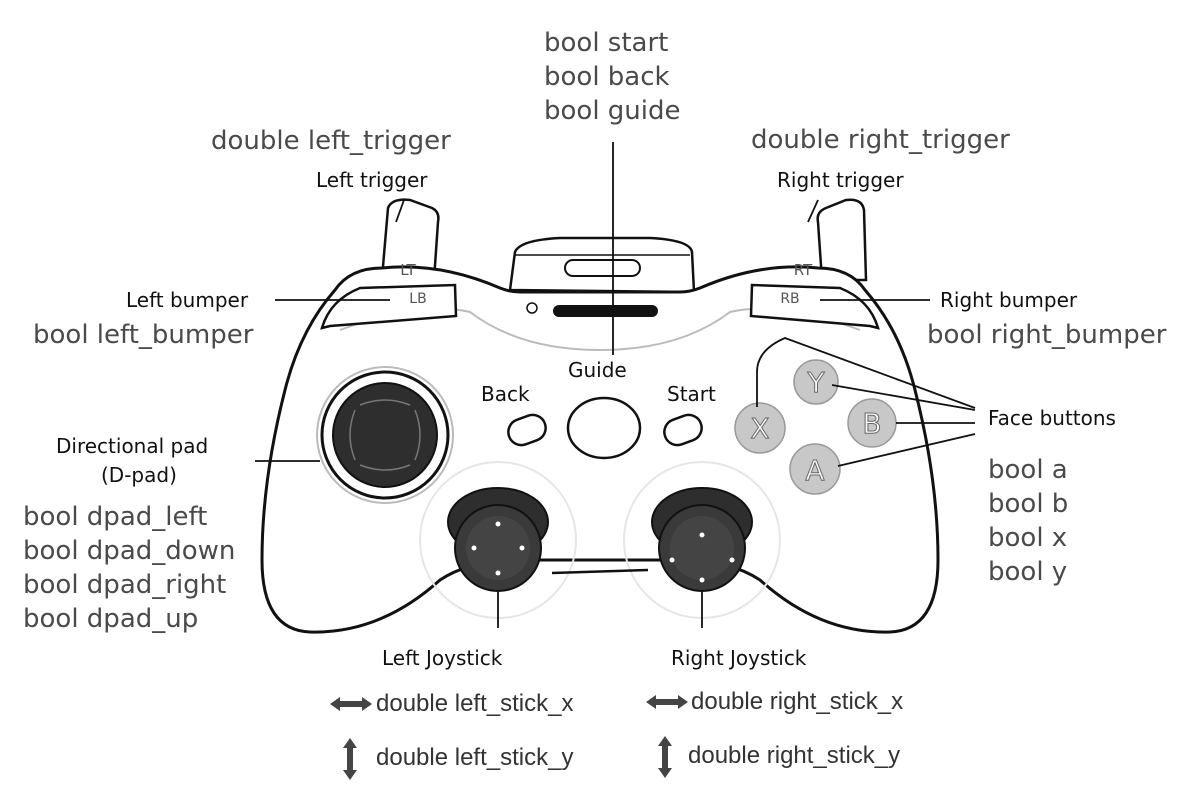  What do you see at coordinates (442, 658) in the screenshot?
I see `label-left-joystick: Left Joystick` at bounding box center [442, 658].